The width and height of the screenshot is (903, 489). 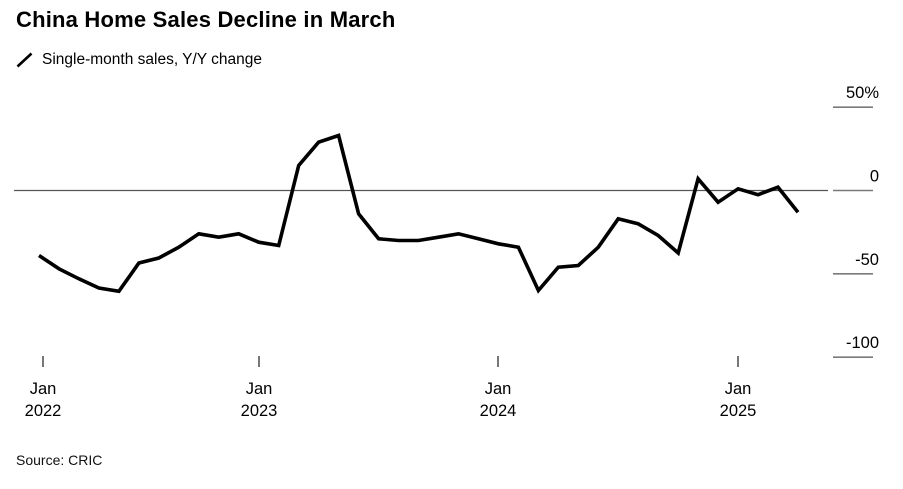 I want to click on y-tick-label: -50, so click(x=867, y=260).